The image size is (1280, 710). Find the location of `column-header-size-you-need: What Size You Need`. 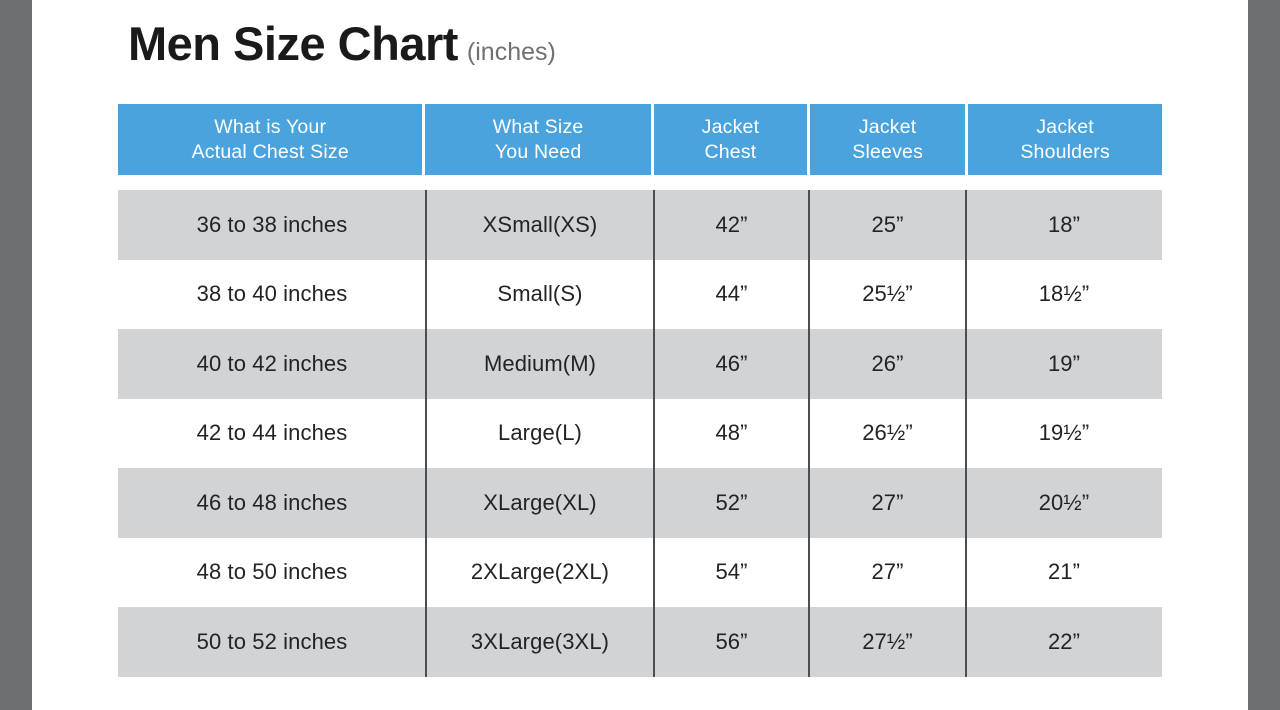

column-header-size-you-need: What Size You Need is located at coordinates (538, 139).